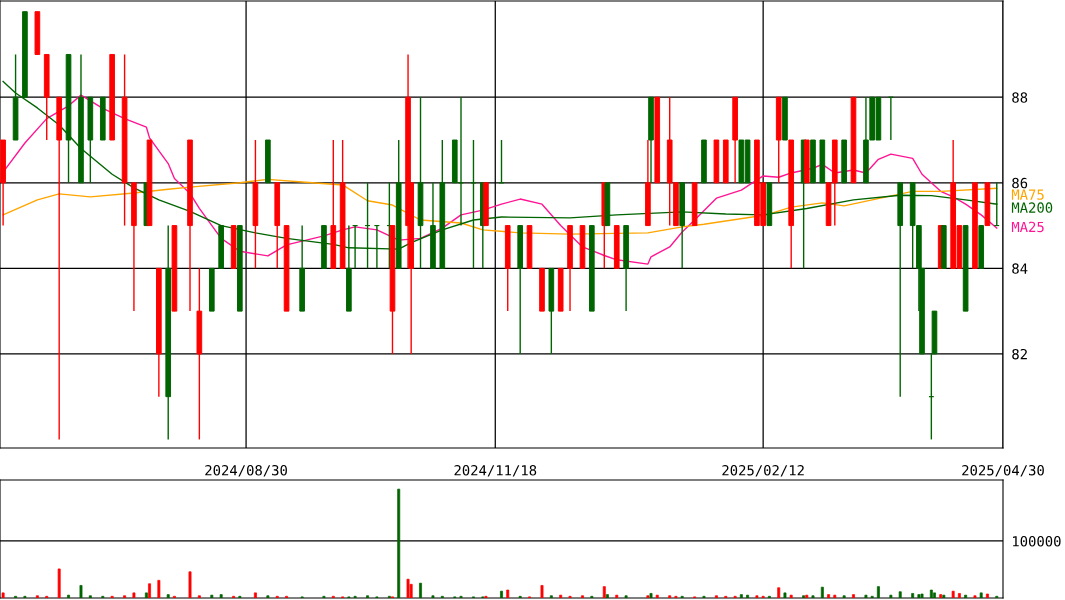 The image size is (1065, 600). What do you see at coordinates (1020, 97) in the screenshot?
I see `y-tick-label: 88` at bounding box center [1020, 97].